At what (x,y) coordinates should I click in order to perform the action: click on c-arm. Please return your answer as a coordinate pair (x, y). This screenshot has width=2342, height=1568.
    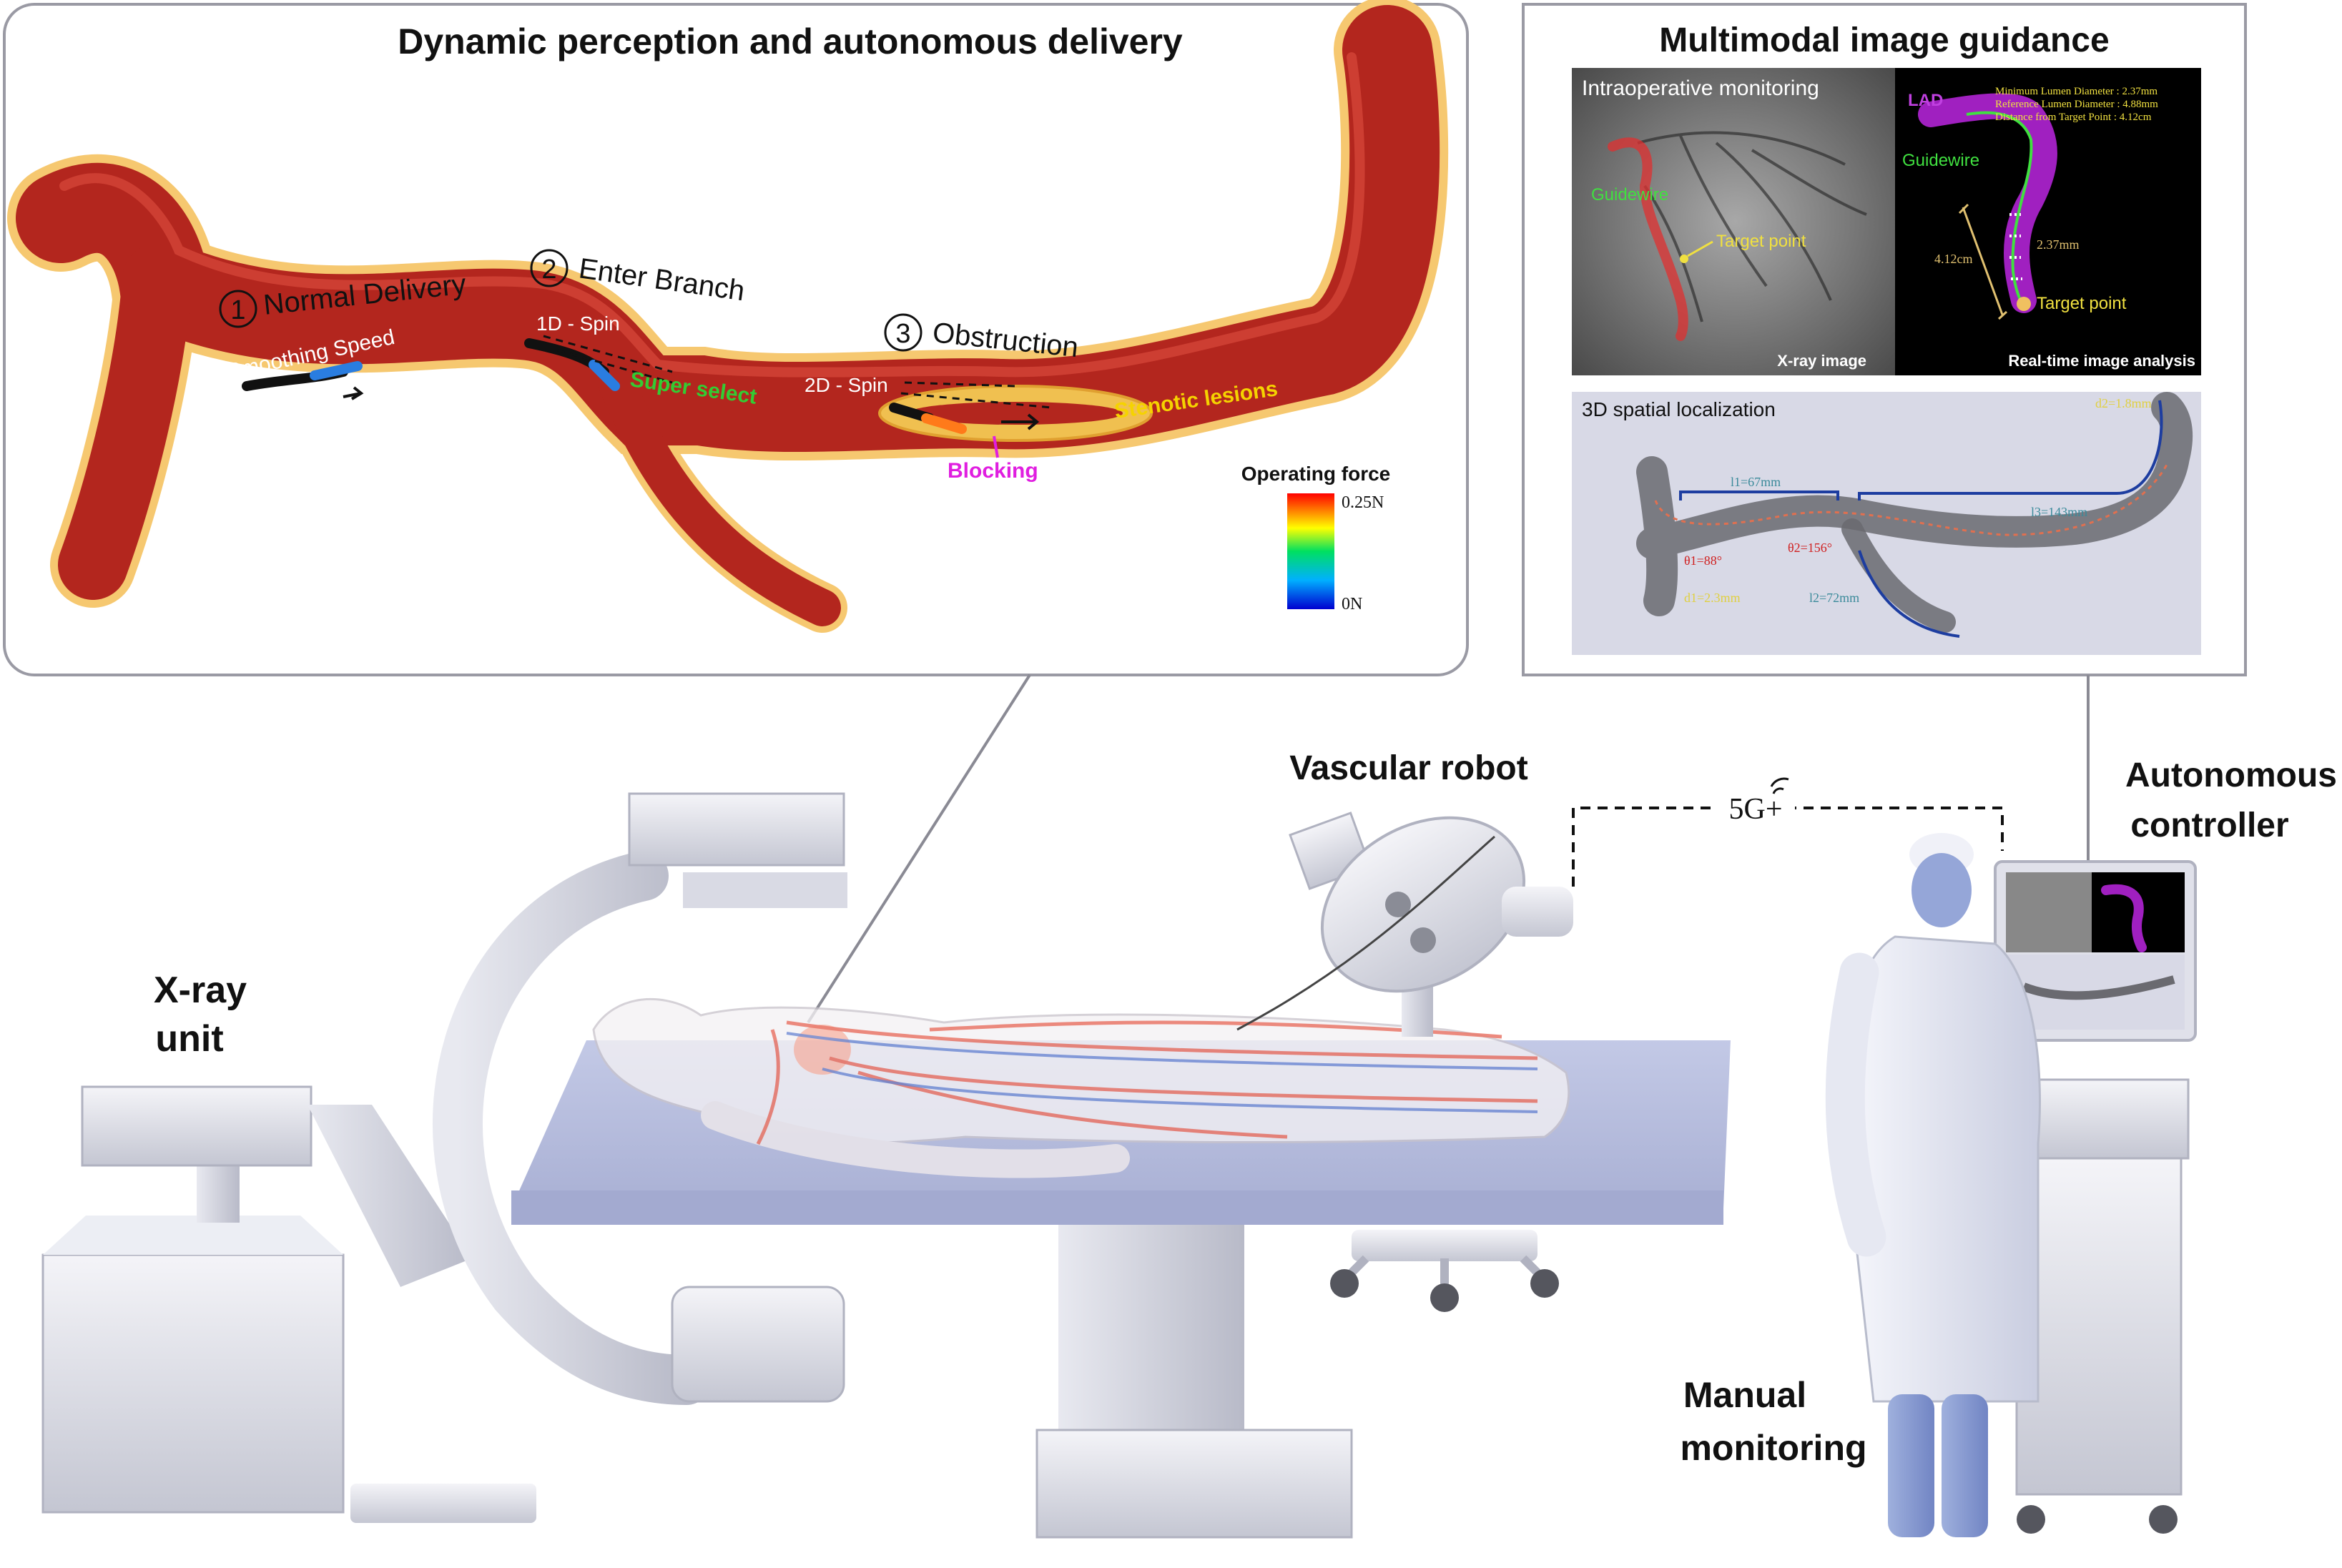
    Looking at the image, I should click on (572, 1128).